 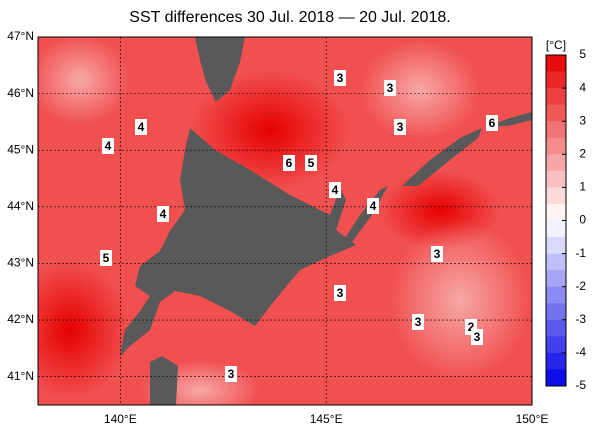 What do you see at coordinates (582, 153) in the screenshot?
I see `colorbar-tick-label: 2` at bounding box center [582, 153].